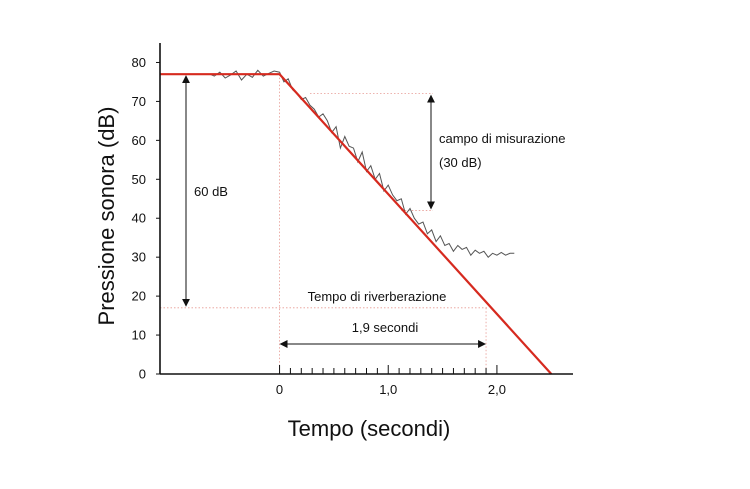 The image size is (750, 489). Describe the element at coordinates (139, 140) in the screenshot. I see `y-tick-label: 60` at that location.